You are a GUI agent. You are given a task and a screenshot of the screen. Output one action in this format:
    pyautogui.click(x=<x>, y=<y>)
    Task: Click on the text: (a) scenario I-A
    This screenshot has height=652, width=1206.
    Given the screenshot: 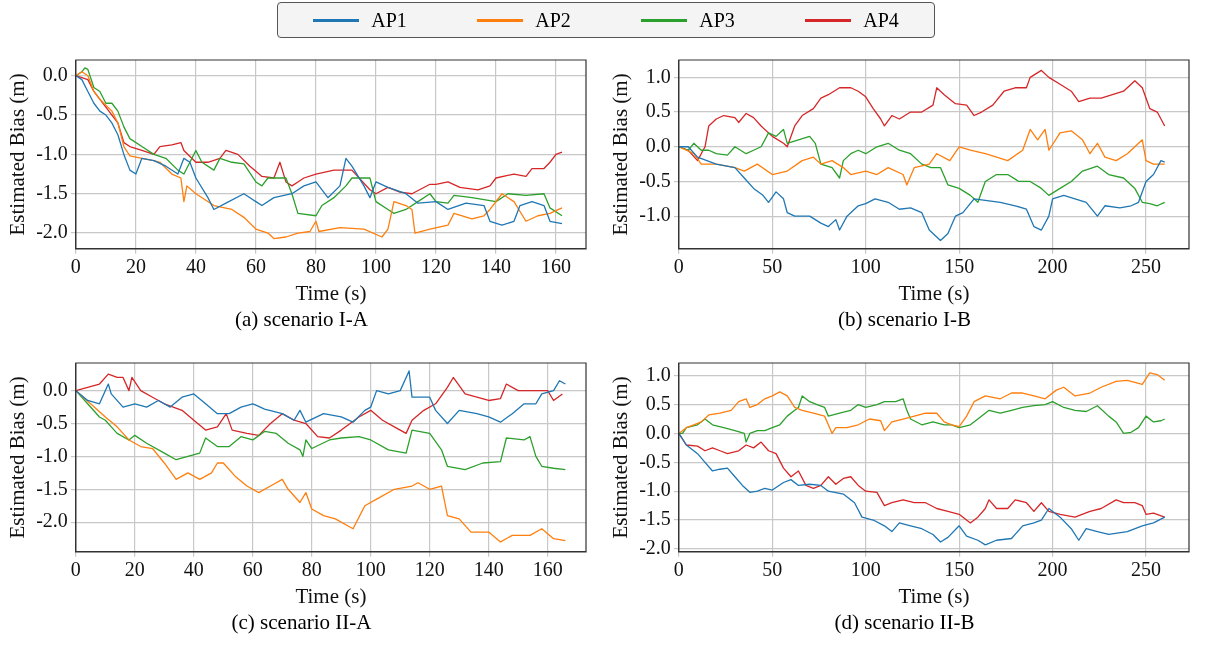 What is the action you would take?
    pyautogui.click(x=301, y=319)
    